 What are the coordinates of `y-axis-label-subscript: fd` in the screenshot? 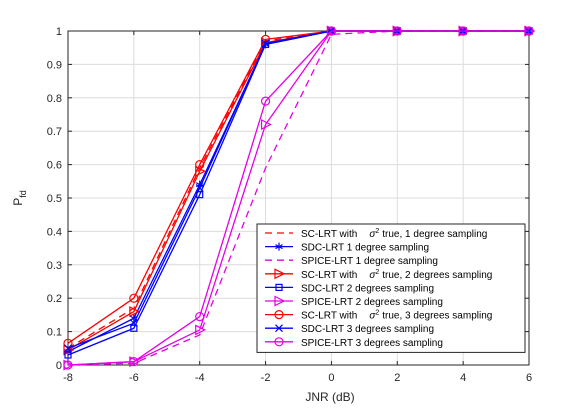 It's located at (23, 194).